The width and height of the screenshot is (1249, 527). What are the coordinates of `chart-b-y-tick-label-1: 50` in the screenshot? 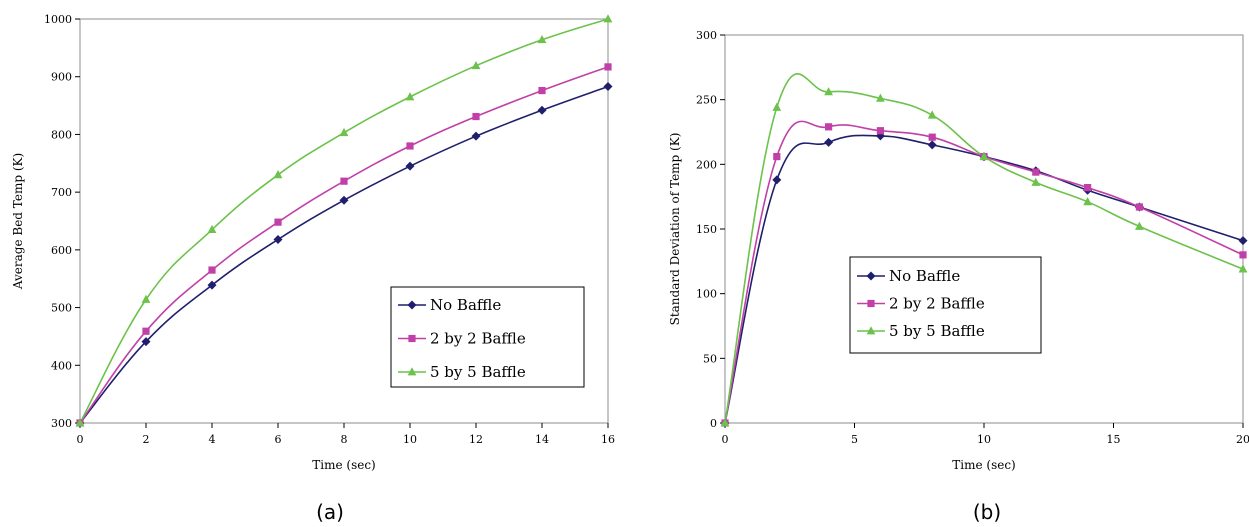 It's located at (710, 358).